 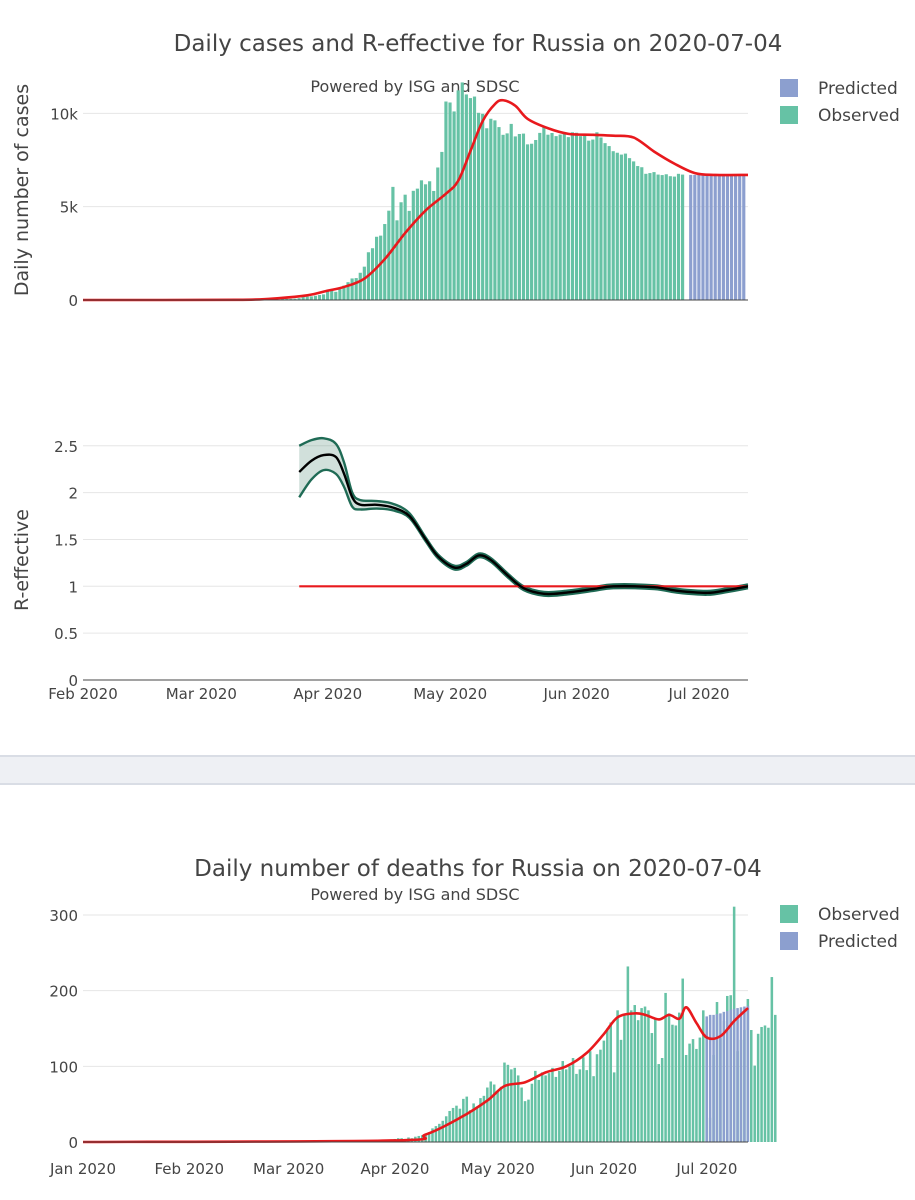 I want to click on legend-predicted-swatch, so click(x=789, y=941).